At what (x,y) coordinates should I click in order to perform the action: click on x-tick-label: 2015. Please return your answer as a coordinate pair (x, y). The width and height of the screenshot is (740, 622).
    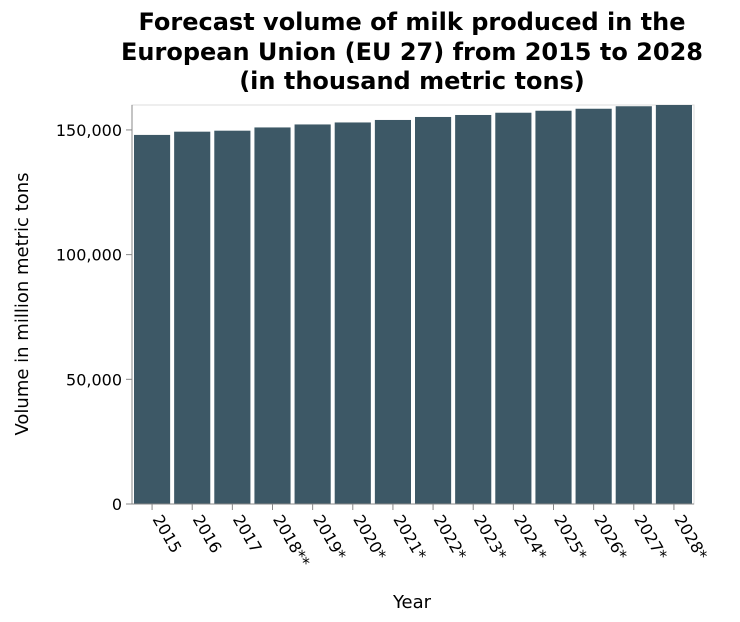
    Looking at the image, I should click on (167, 534).